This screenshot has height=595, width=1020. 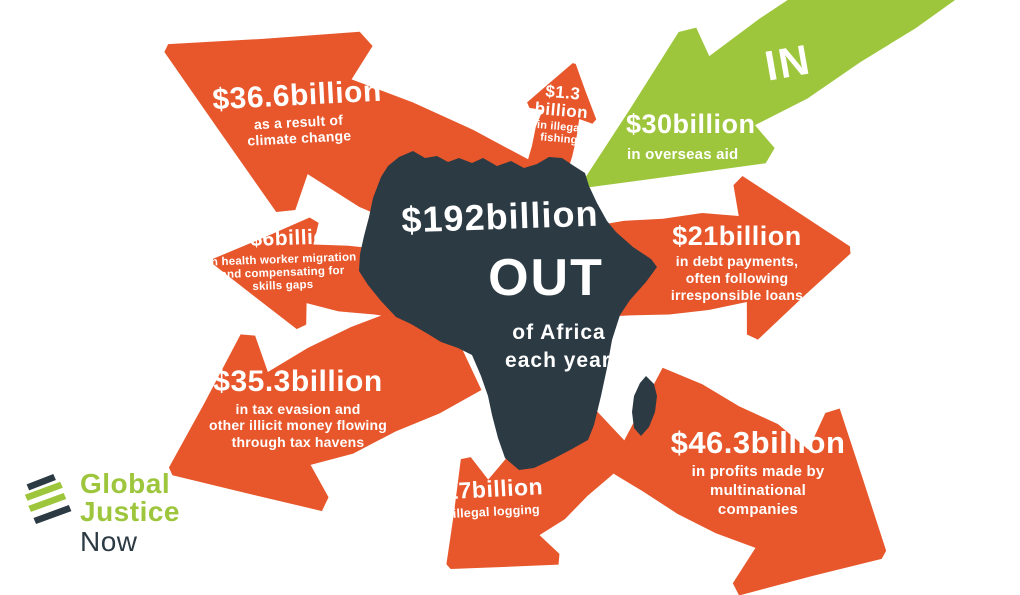 What do you see at coordinates (758, 491) in the screenshot?
I see `outflow-multinational-profits-desc-line: multinational` at bounding box center [758, 491].